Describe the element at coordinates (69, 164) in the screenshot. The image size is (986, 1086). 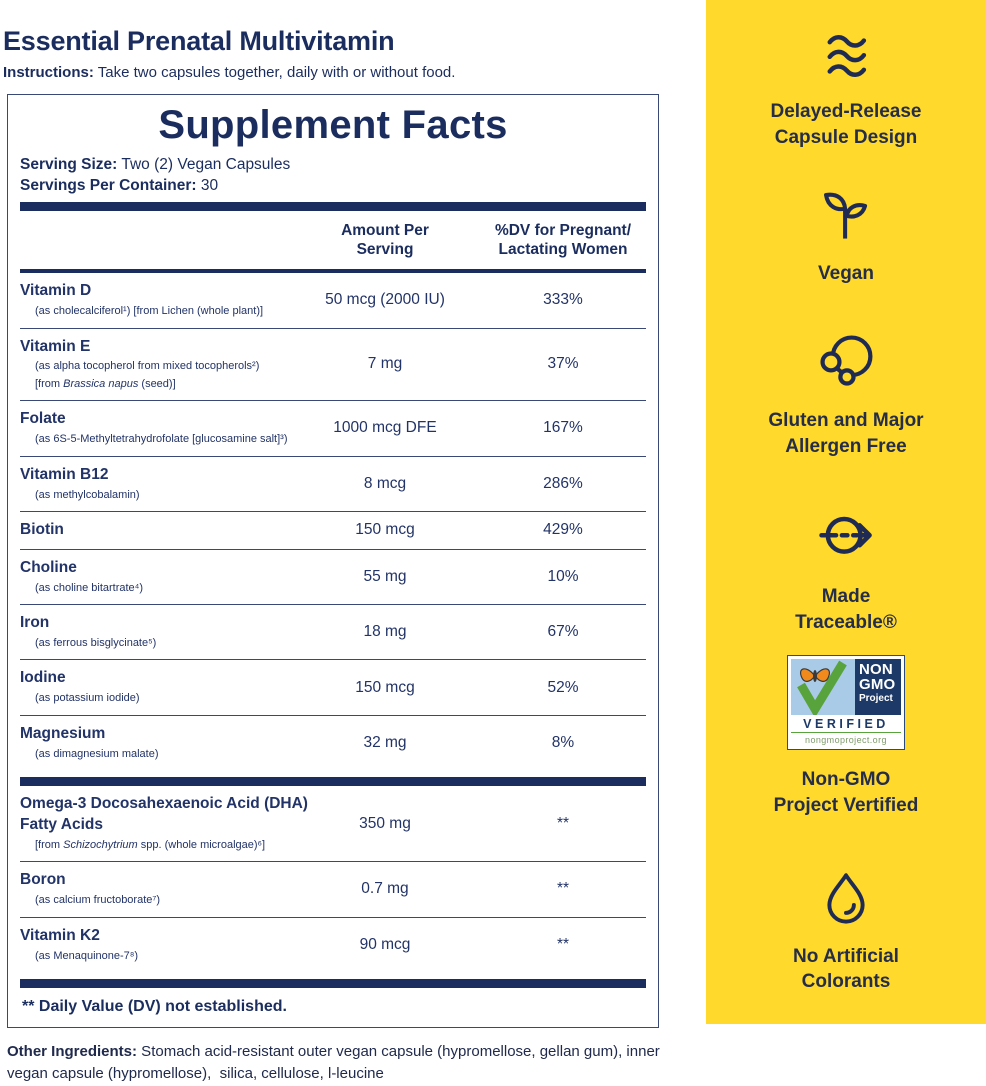
I see `serving-size-label: Serving Size:` at that location.